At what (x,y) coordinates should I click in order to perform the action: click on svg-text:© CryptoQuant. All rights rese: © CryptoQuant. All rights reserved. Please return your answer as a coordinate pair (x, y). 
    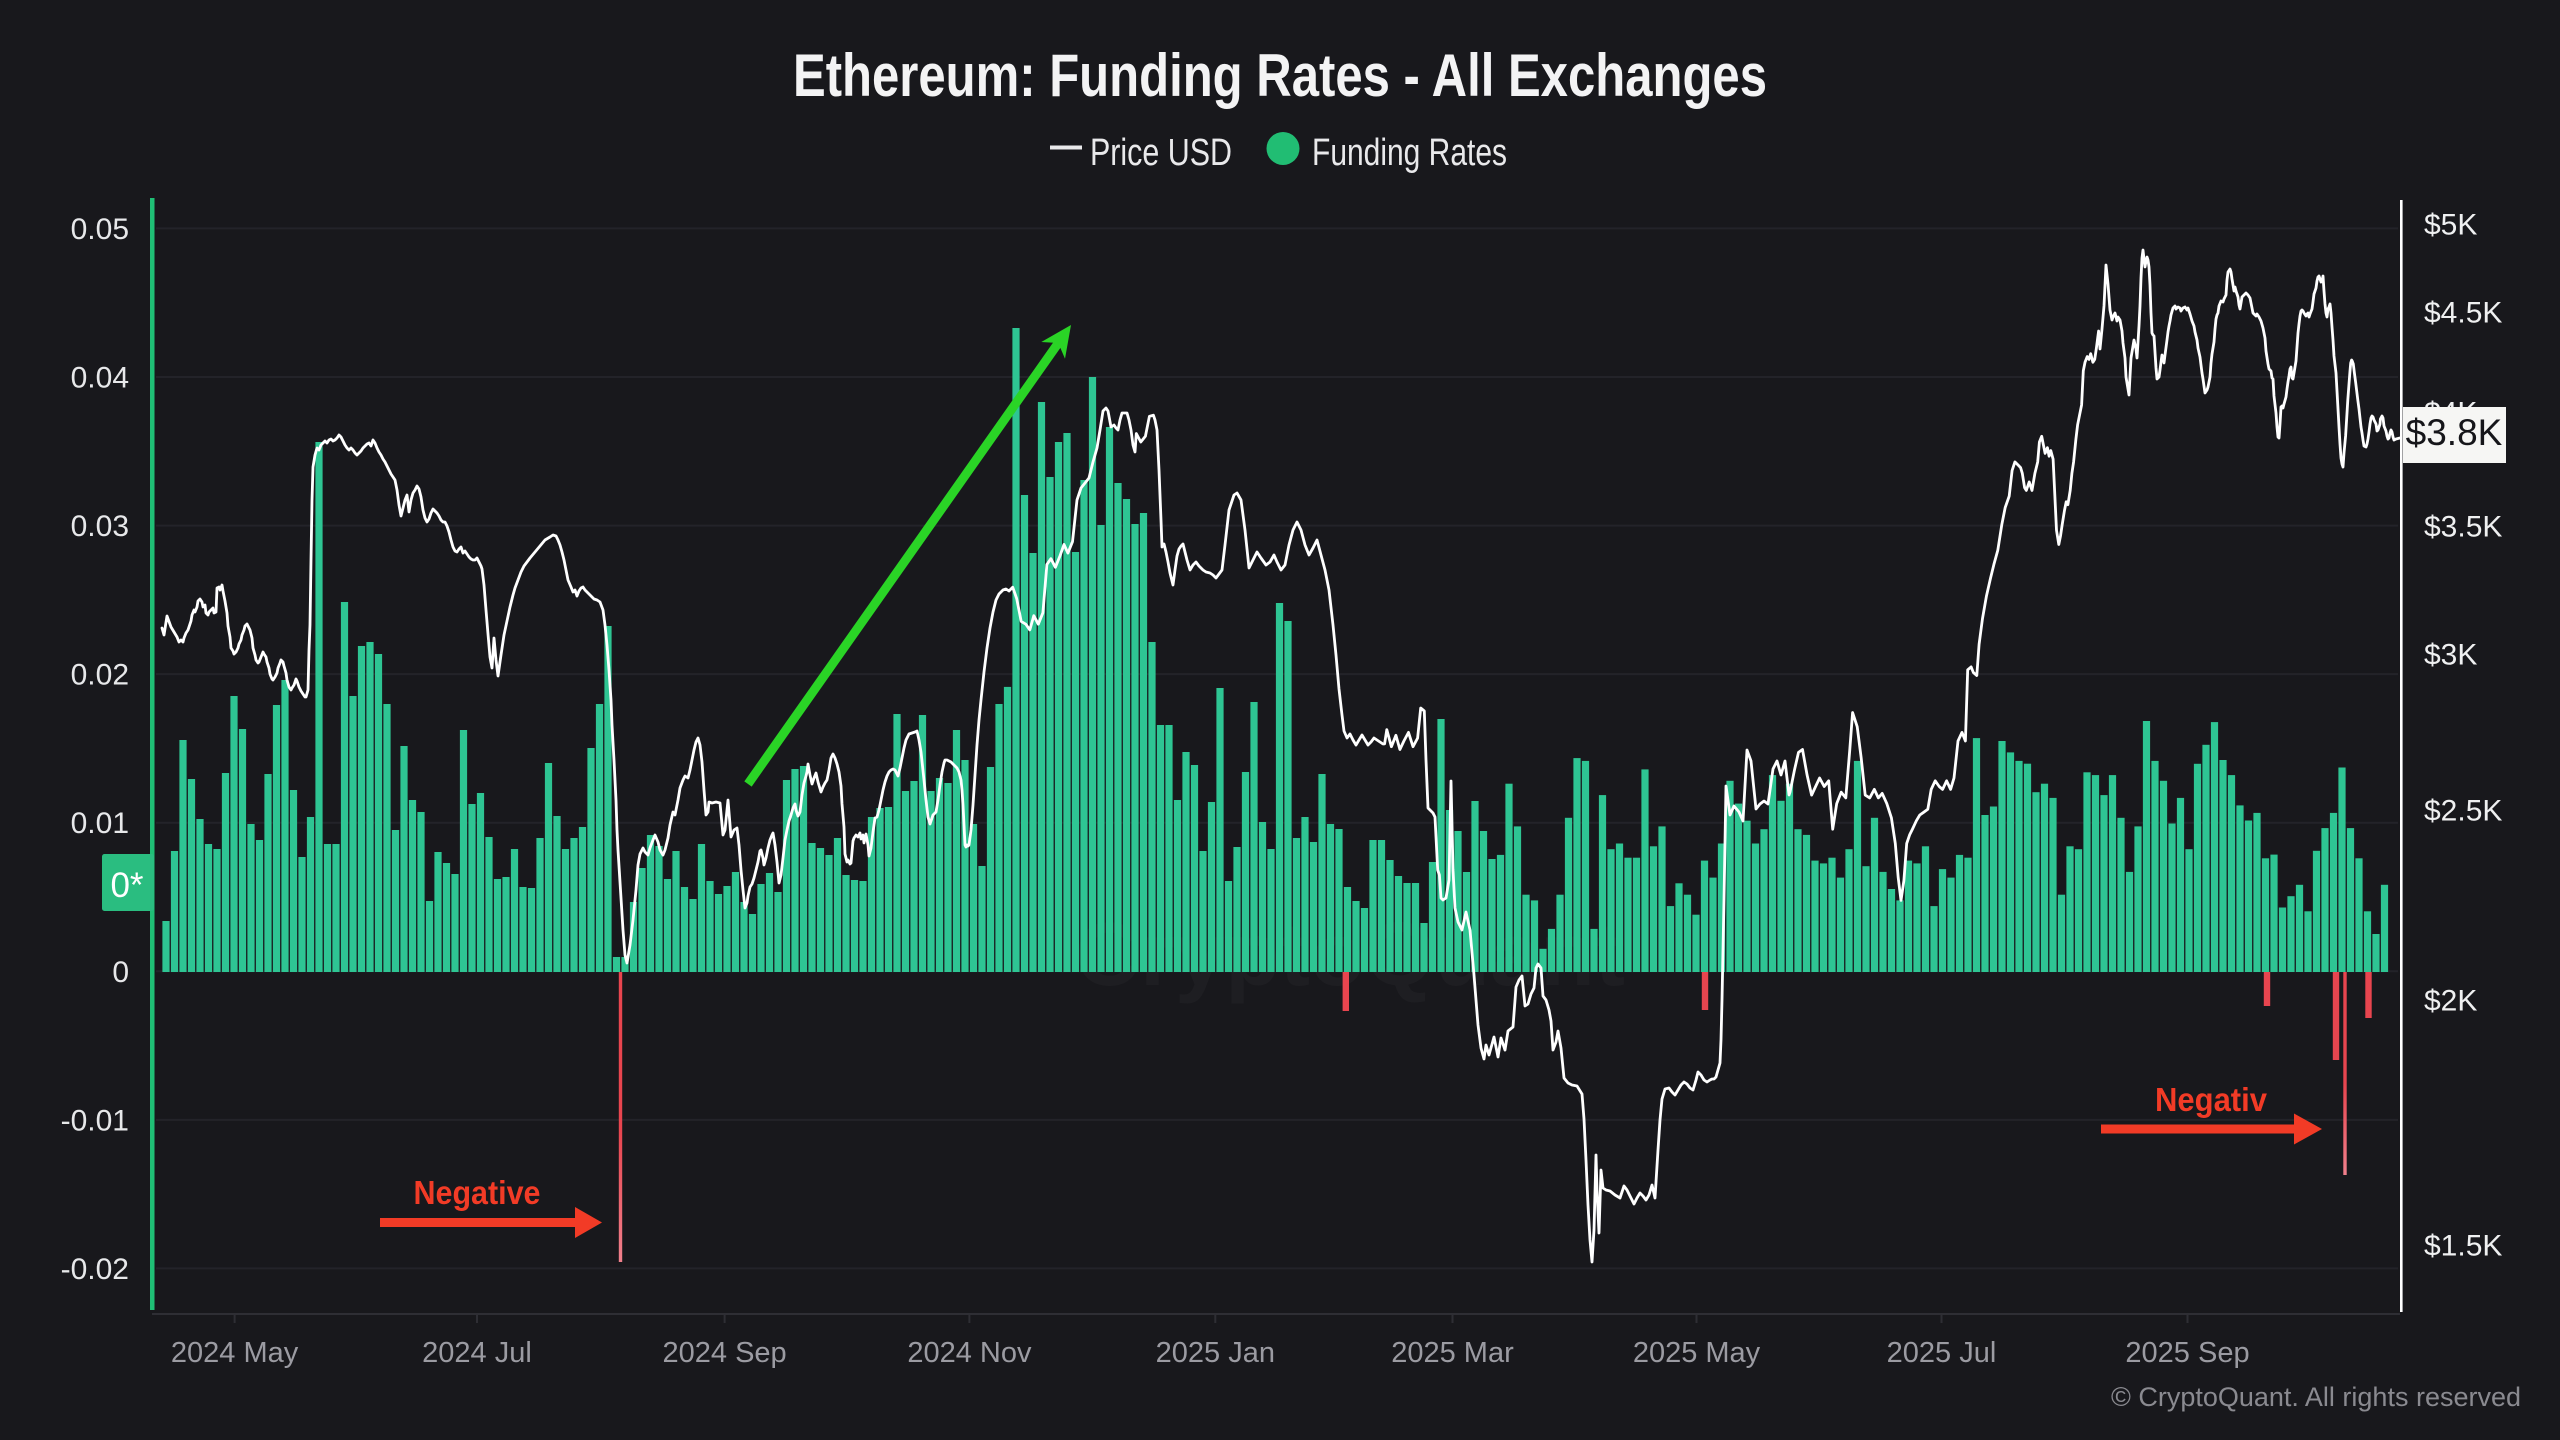
    Looking at the image, I should click on (2316, 1397).